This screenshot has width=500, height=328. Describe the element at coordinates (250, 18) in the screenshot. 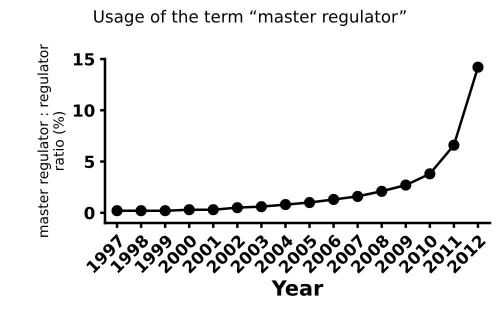

I see `chart-title: Usage of the term “master regulator”` at that location.